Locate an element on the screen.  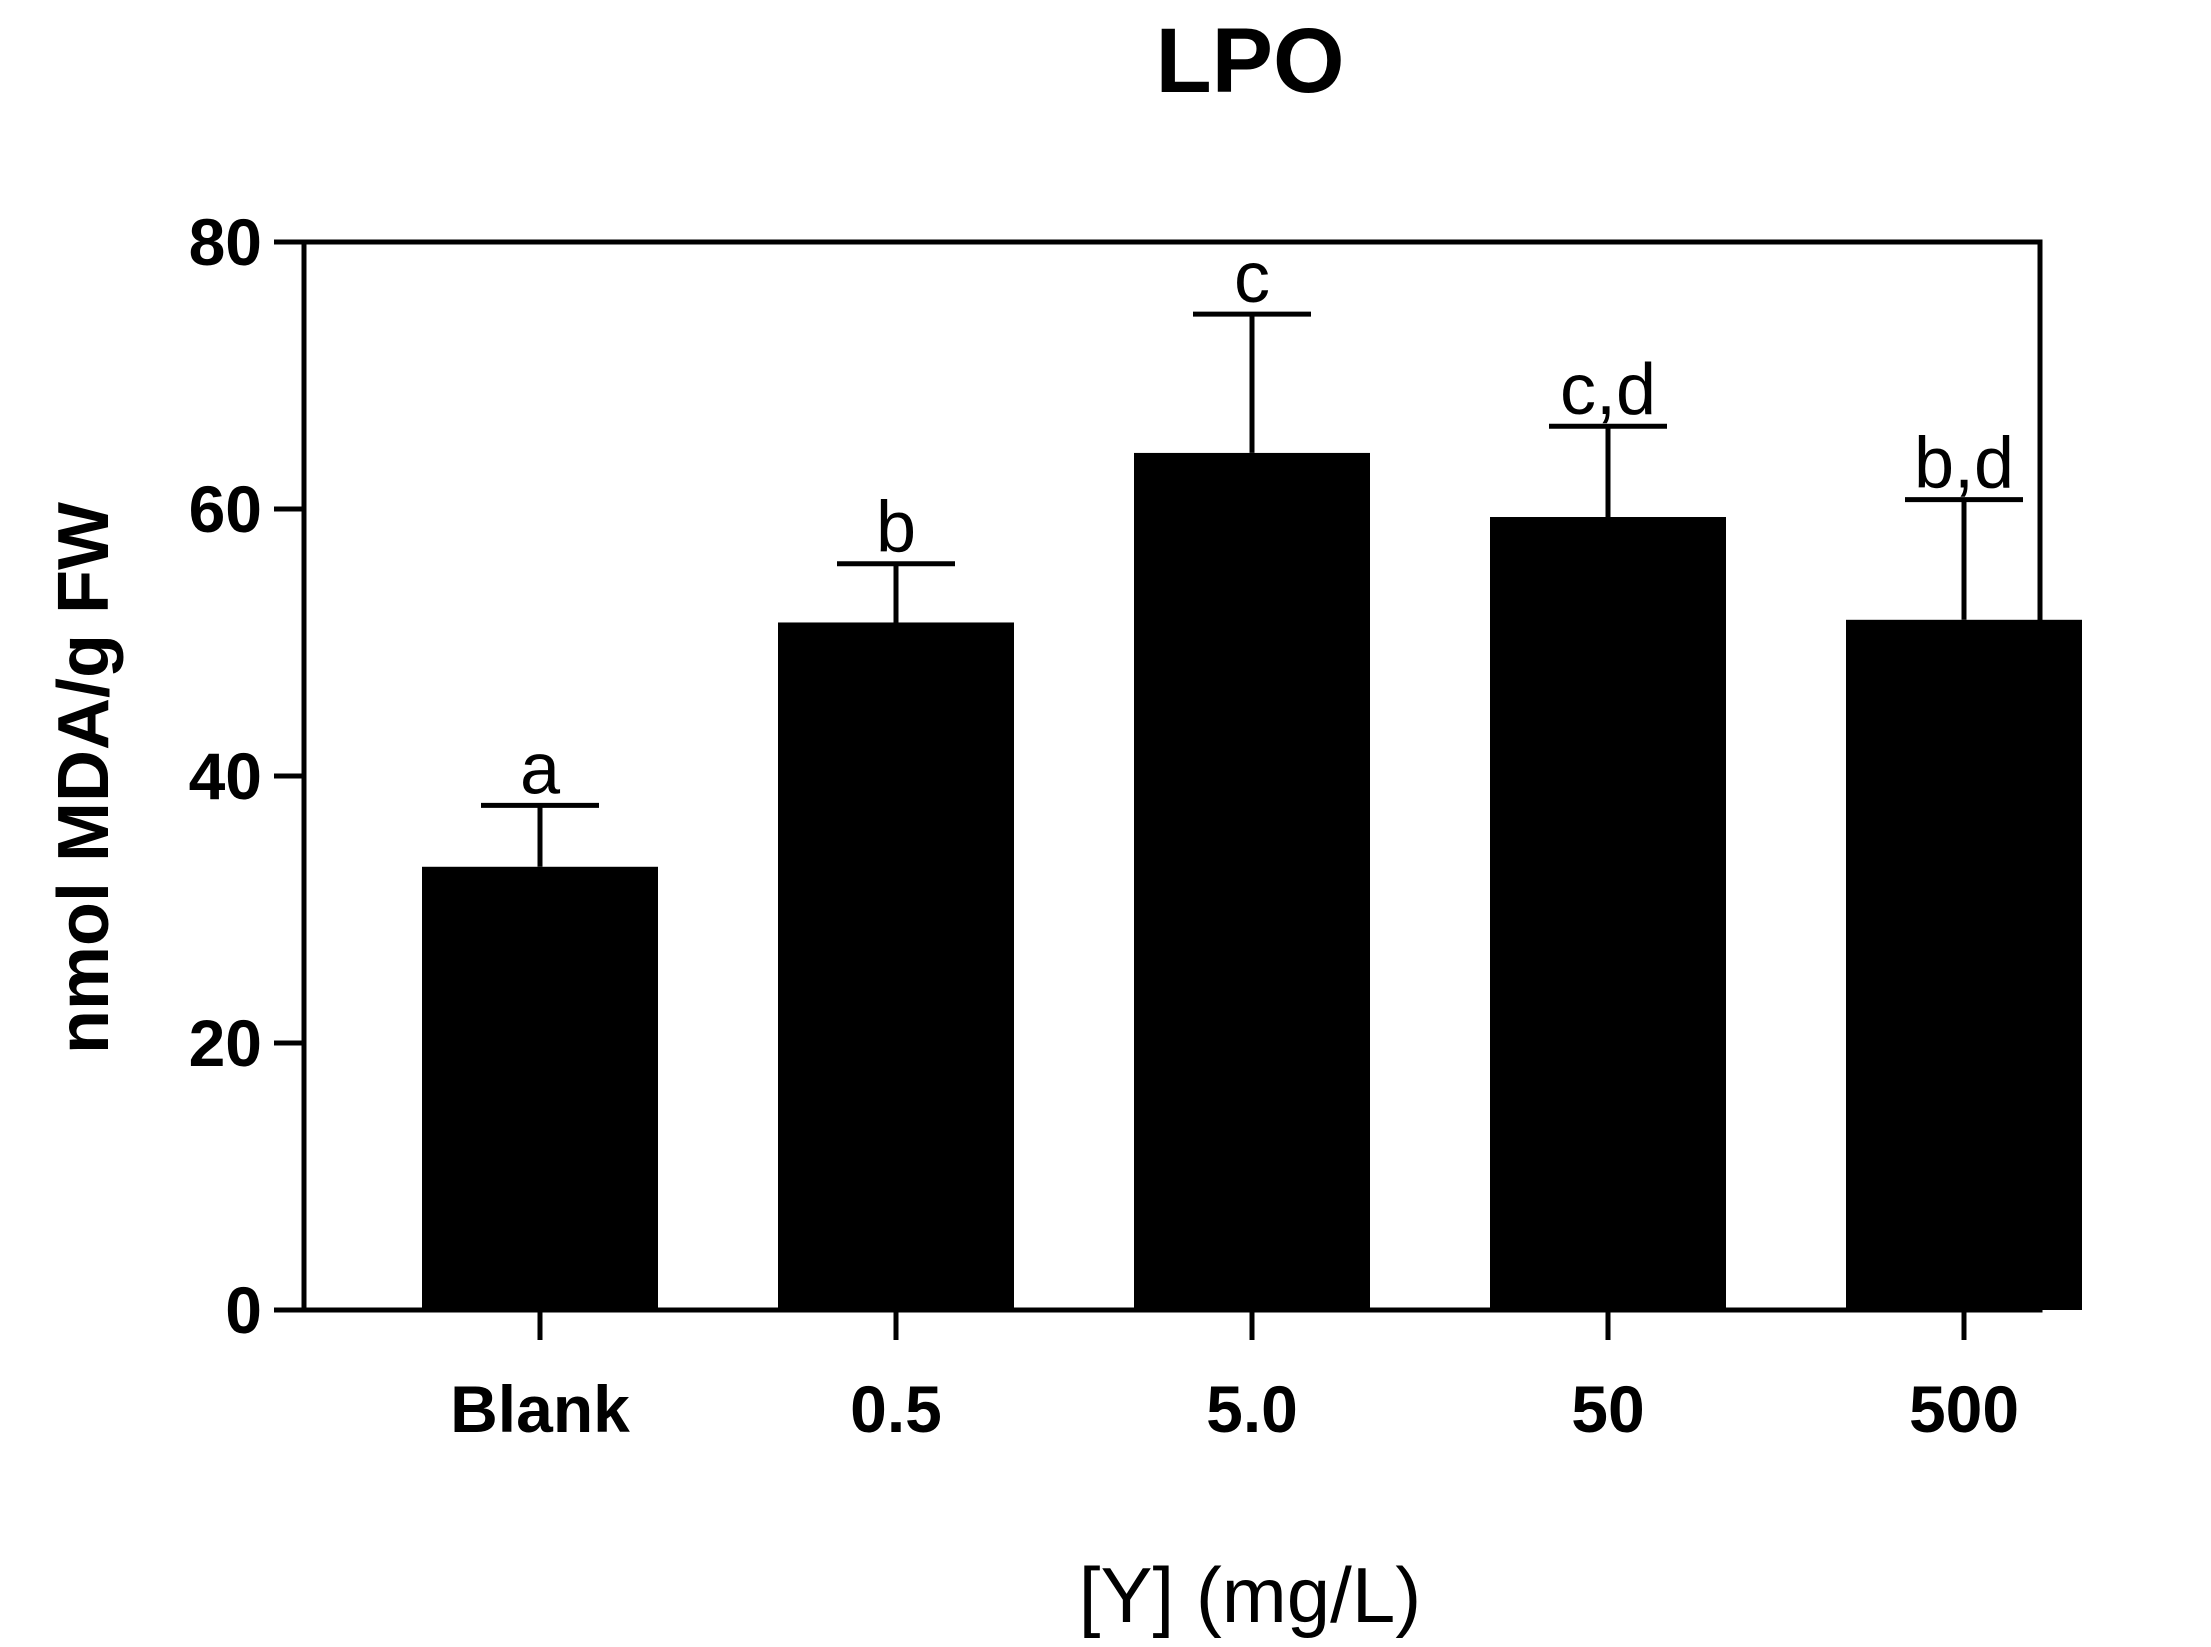
x-axis-title: [Y] (mg/L) is located at coordinates (1250, 1595).